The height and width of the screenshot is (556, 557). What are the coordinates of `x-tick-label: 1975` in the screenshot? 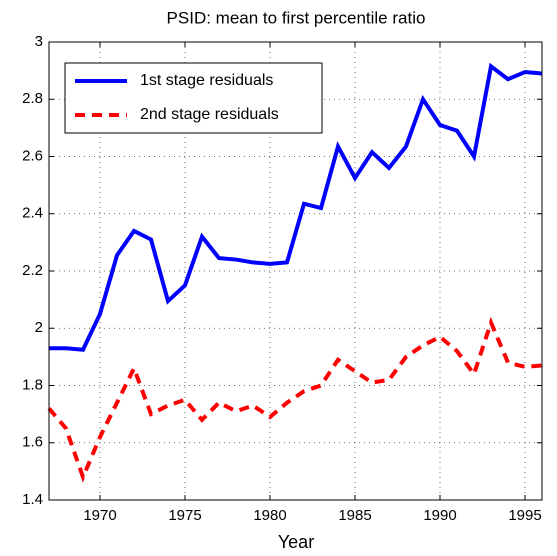 It's located at (184, 515).